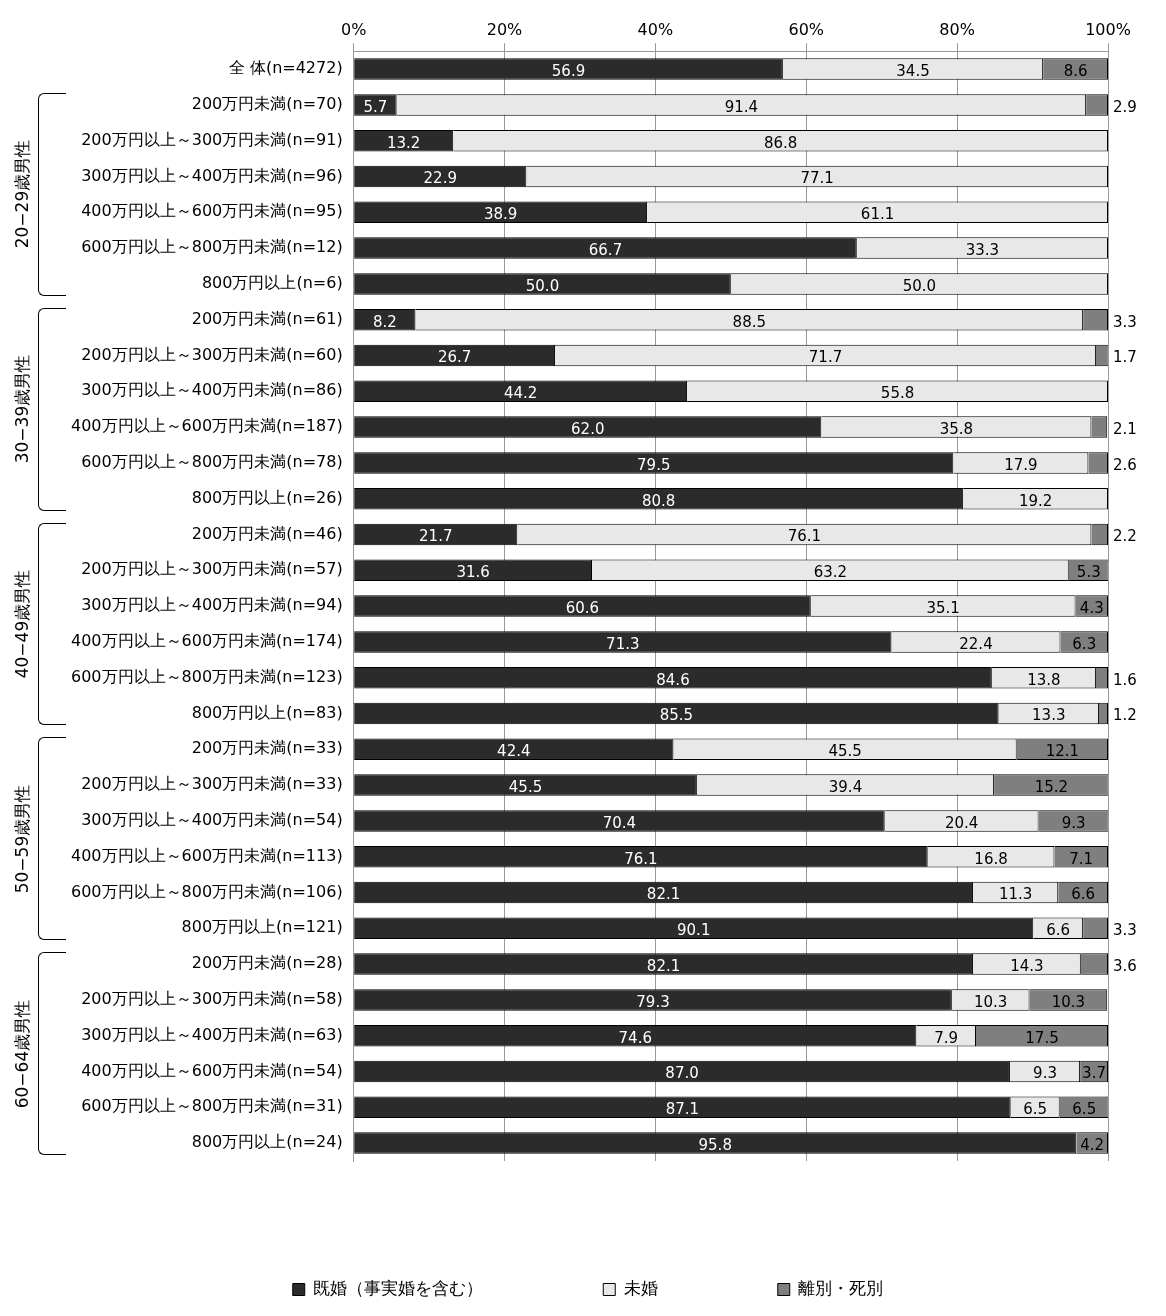 This screenshot has width=1166, height=1316. I want to click on data-label: 4.2, so click(1092, 1144).